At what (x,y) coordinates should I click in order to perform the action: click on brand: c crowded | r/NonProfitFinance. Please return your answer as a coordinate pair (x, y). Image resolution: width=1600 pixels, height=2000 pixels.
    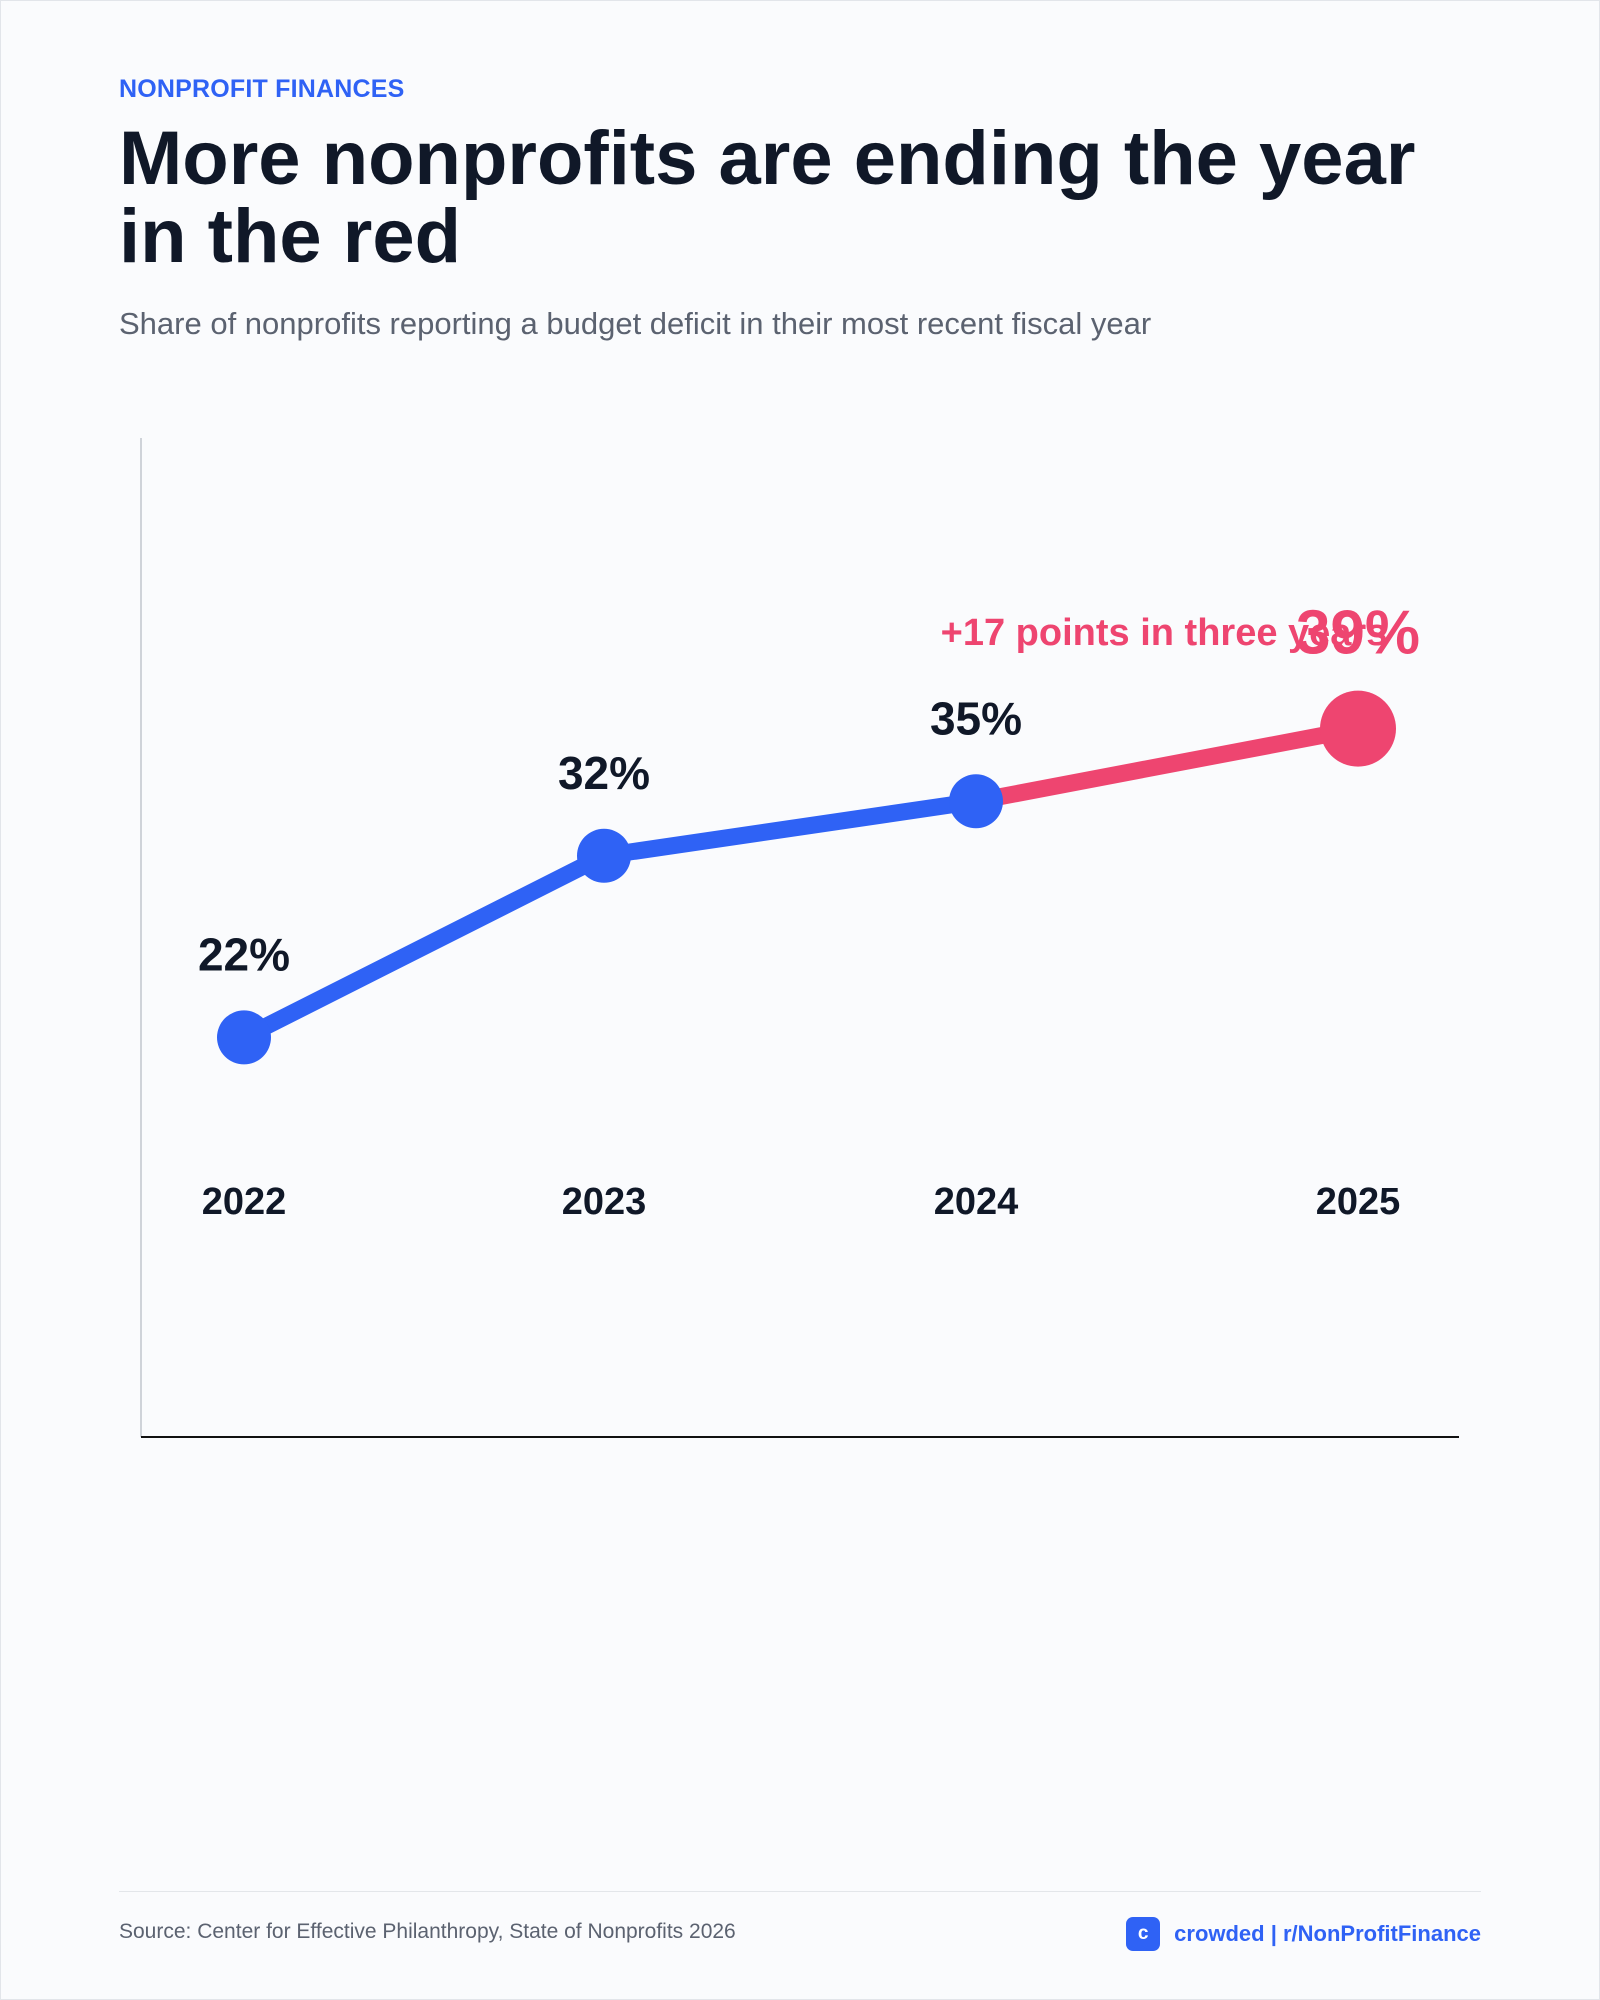
    Looking at the image, I should click on (1303, 1934).